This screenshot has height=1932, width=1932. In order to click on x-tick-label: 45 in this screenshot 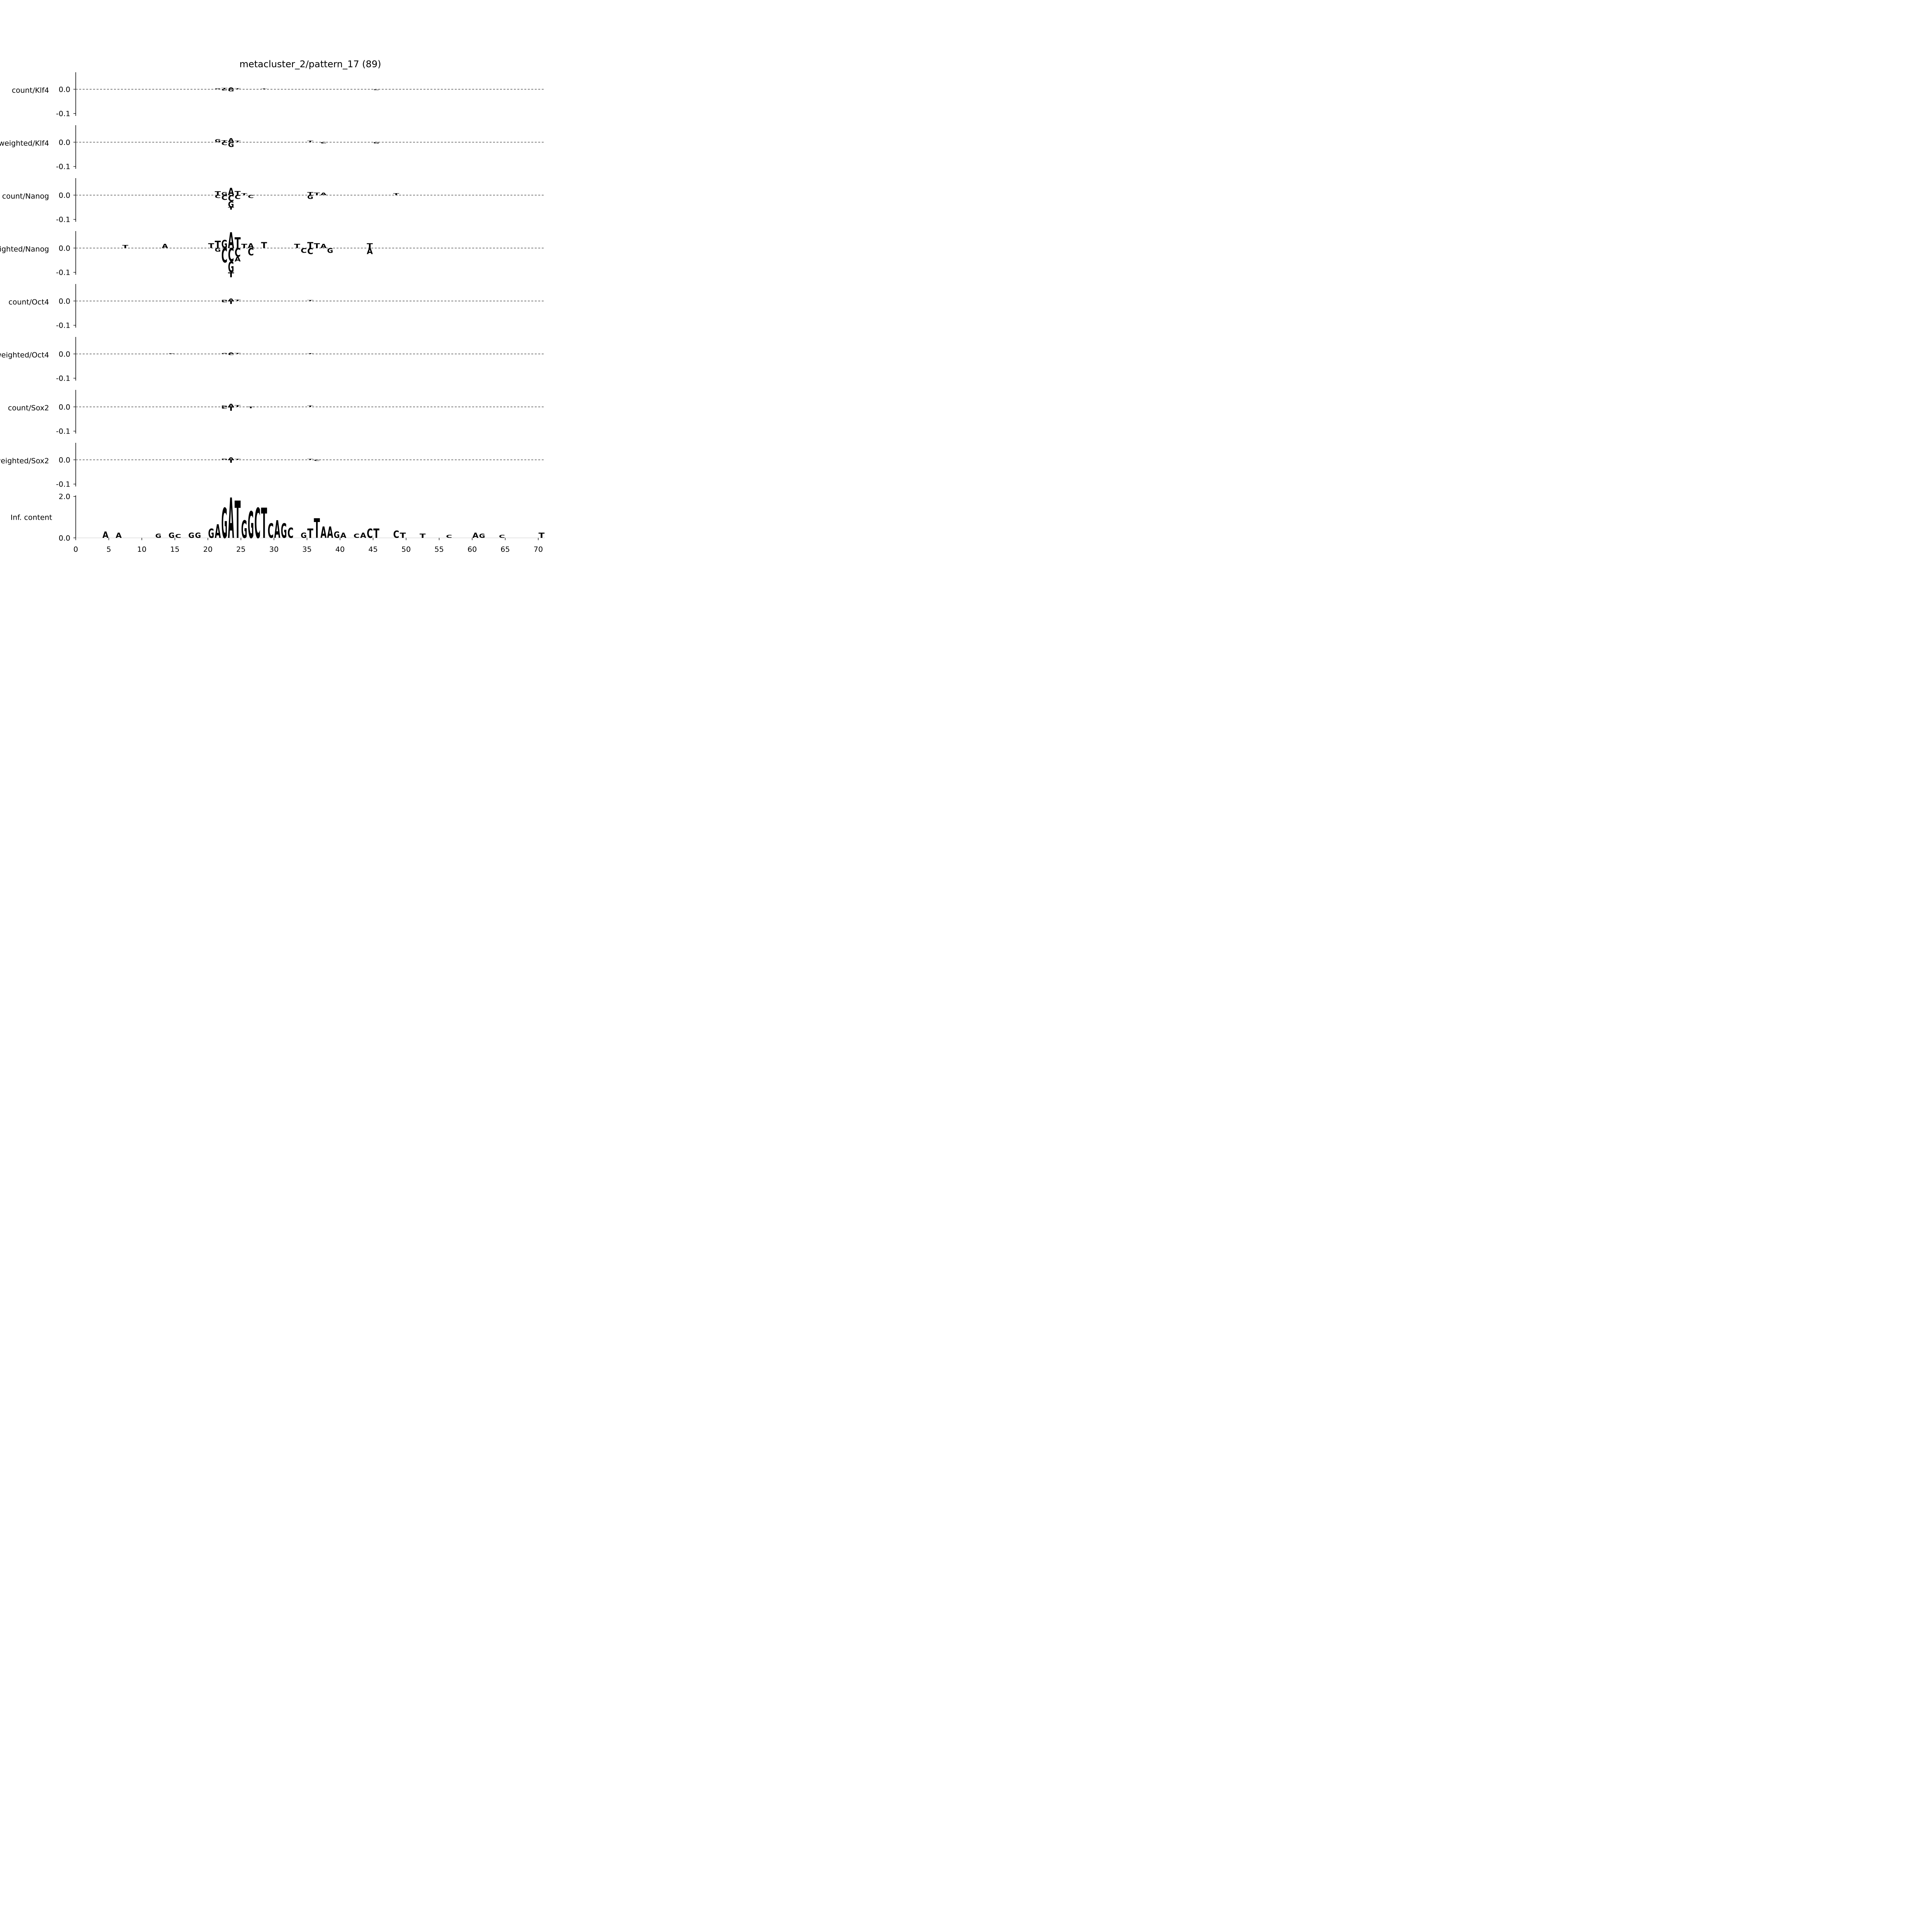, I will do `click(373, 549)`.